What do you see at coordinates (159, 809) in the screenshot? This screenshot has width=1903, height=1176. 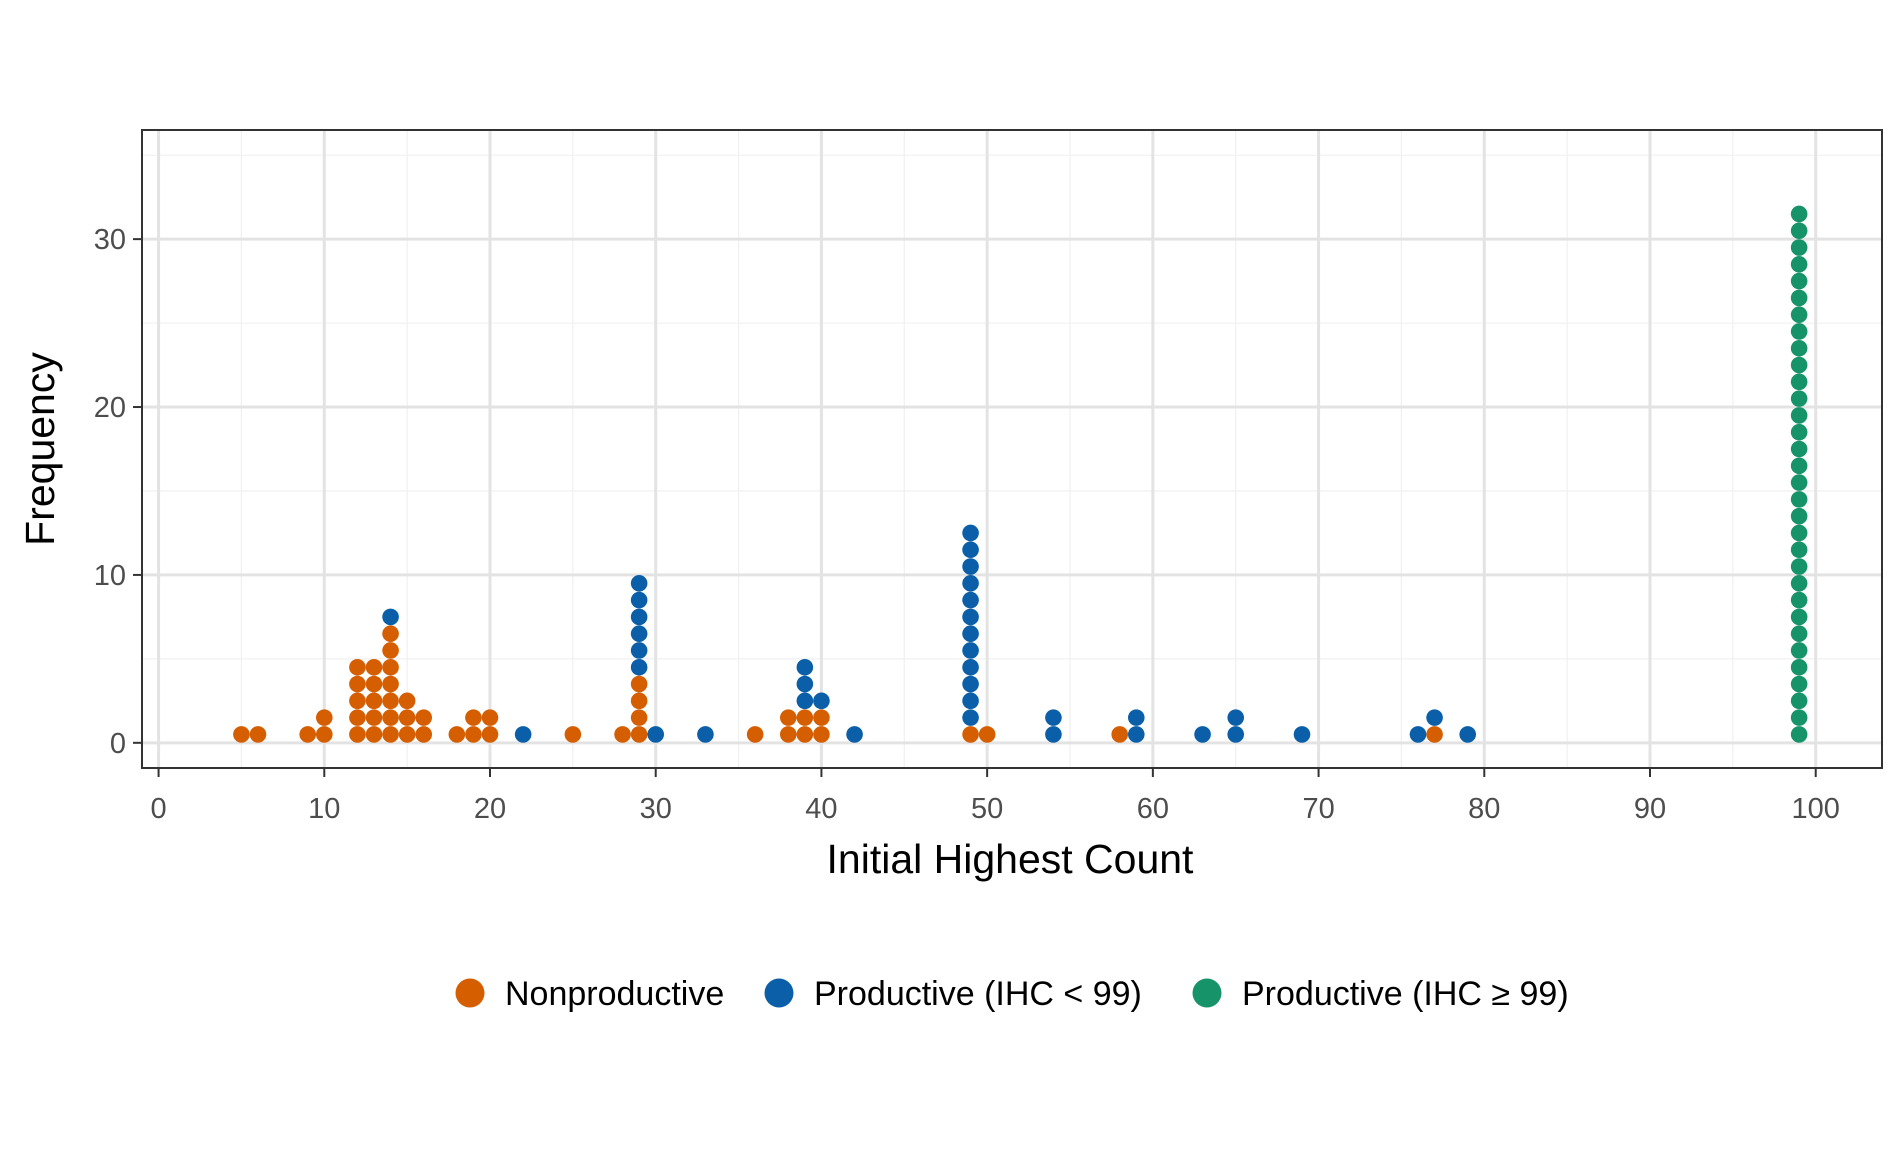 I see `x-tick-label: 0` at bounding box center [159, 809].